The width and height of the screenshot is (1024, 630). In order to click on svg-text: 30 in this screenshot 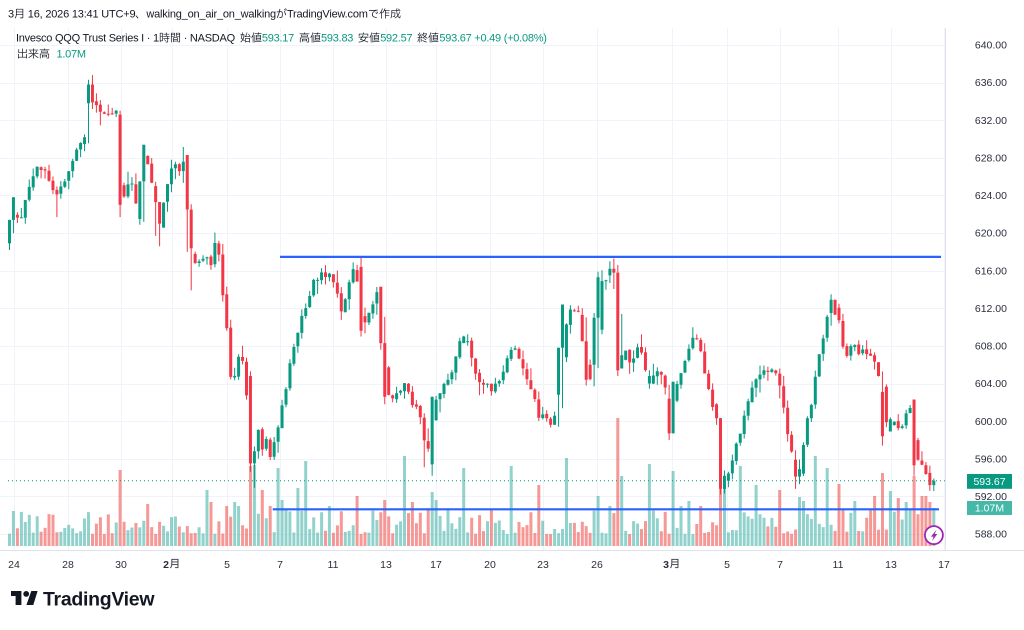, I will do `click(121, 565)`.